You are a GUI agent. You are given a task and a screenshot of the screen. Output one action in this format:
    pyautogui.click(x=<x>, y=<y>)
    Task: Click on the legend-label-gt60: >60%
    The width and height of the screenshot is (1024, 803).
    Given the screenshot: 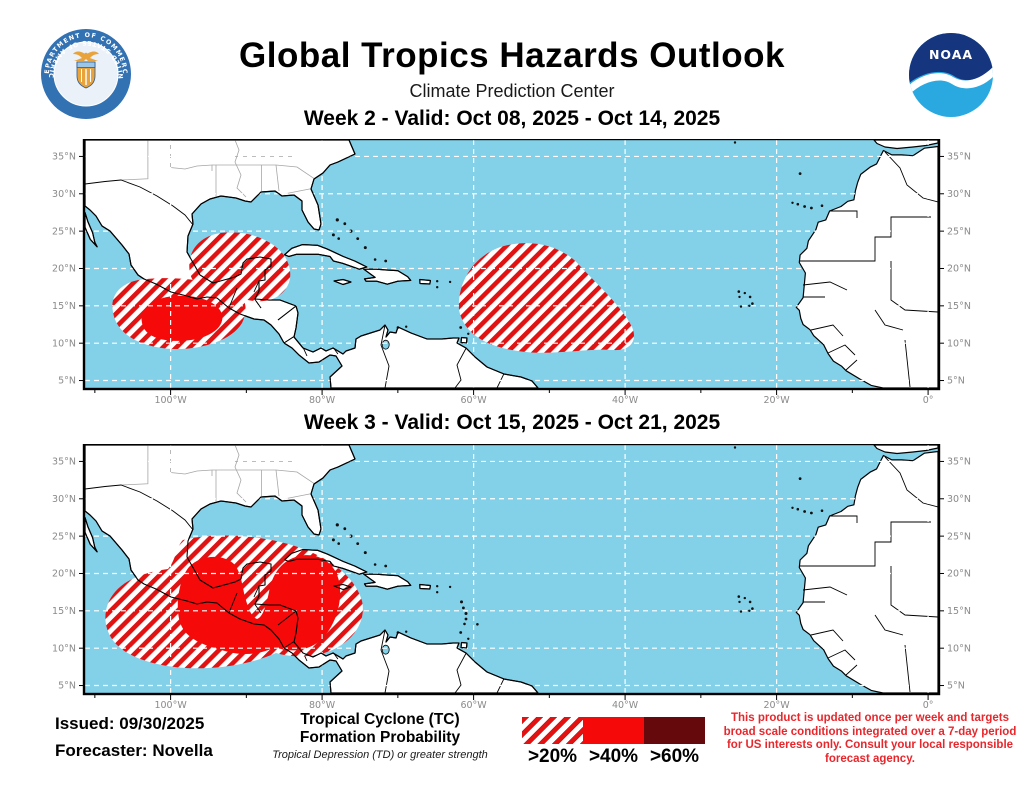 What is the action you would take?
    pyautogui.click(x=674, y=756)
    